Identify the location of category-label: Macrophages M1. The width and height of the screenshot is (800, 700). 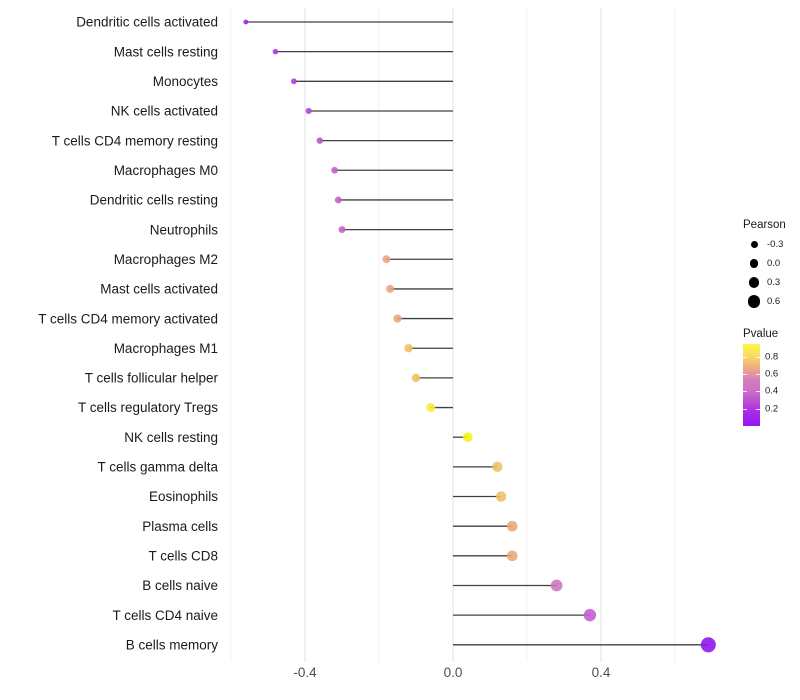
(166, 348).